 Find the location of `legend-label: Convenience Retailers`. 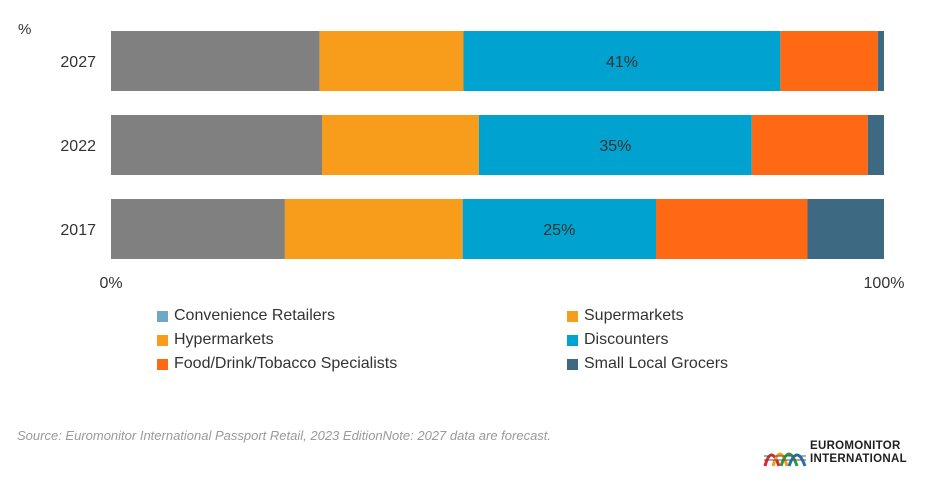

legend-label: Convenience Retailers is located at coordinates (254, 315).